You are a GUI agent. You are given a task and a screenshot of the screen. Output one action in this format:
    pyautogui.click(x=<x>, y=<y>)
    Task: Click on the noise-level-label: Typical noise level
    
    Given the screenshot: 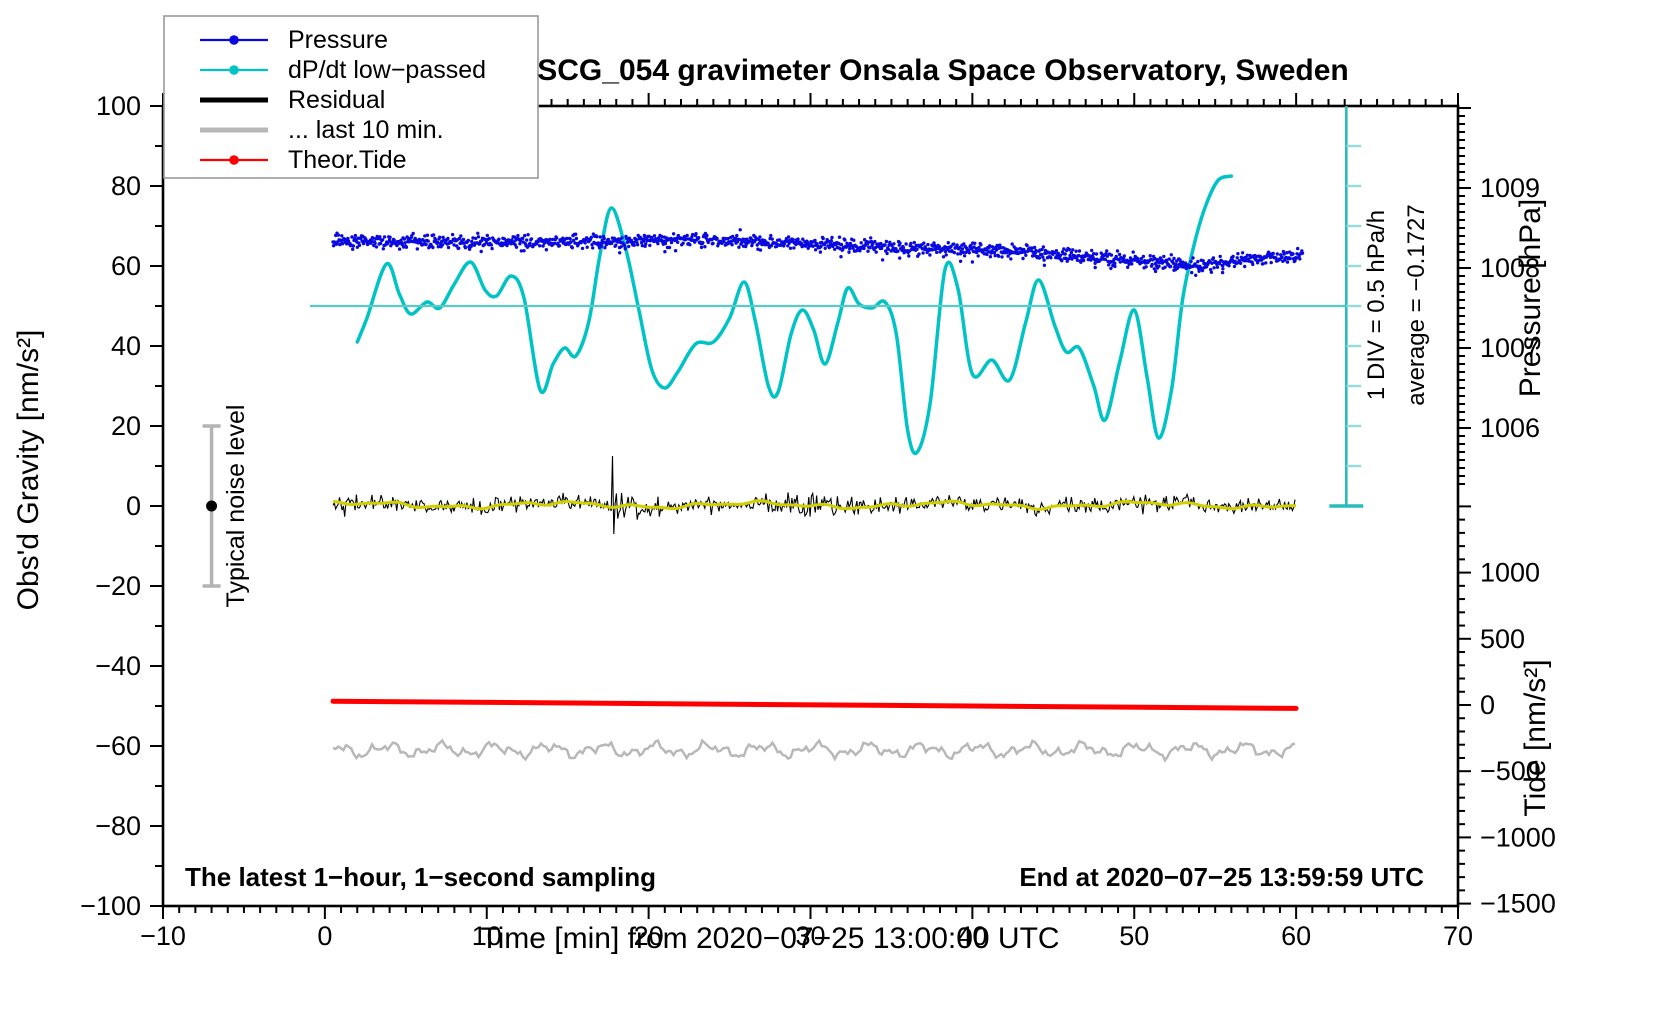 What is the action you would take?
    pyautogui.click(x=236, y=506)
    